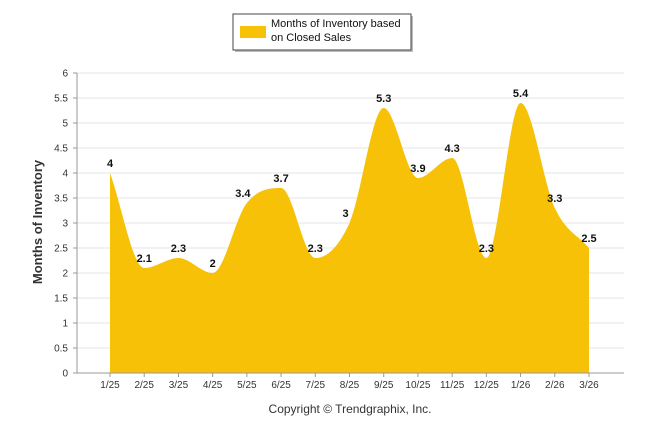 The height and width of the screenshot is (434, 646). I want to click on x-tick-label: 3/25, so click(179, 385).